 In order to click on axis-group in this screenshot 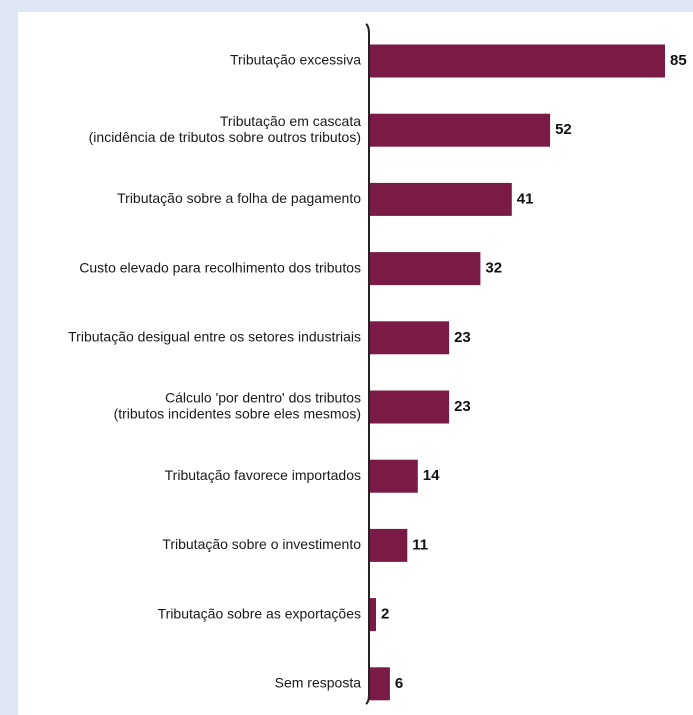, I will do `click(367, 364)`.